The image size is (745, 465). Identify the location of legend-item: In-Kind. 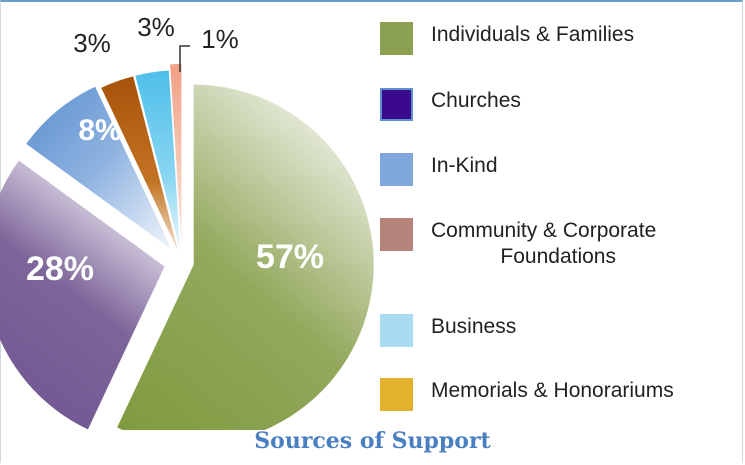
(439, 169).